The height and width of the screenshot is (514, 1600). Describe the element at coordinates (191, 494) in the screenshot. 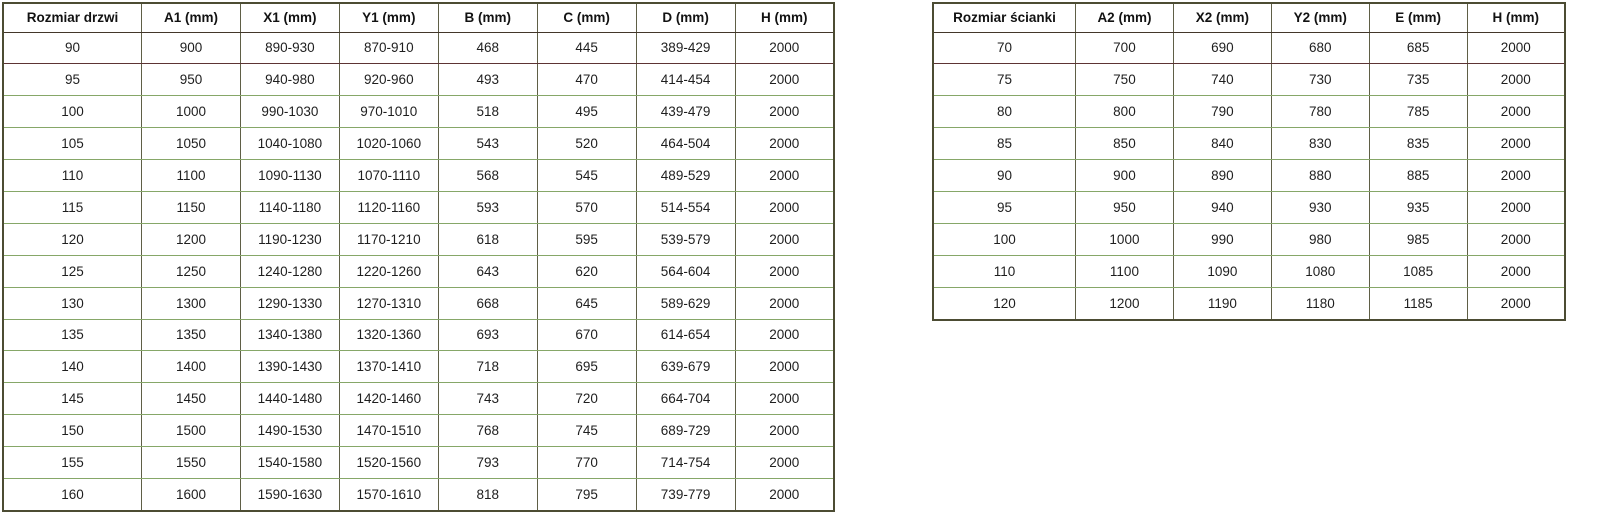

I see `table-cell: 1600` at that location.